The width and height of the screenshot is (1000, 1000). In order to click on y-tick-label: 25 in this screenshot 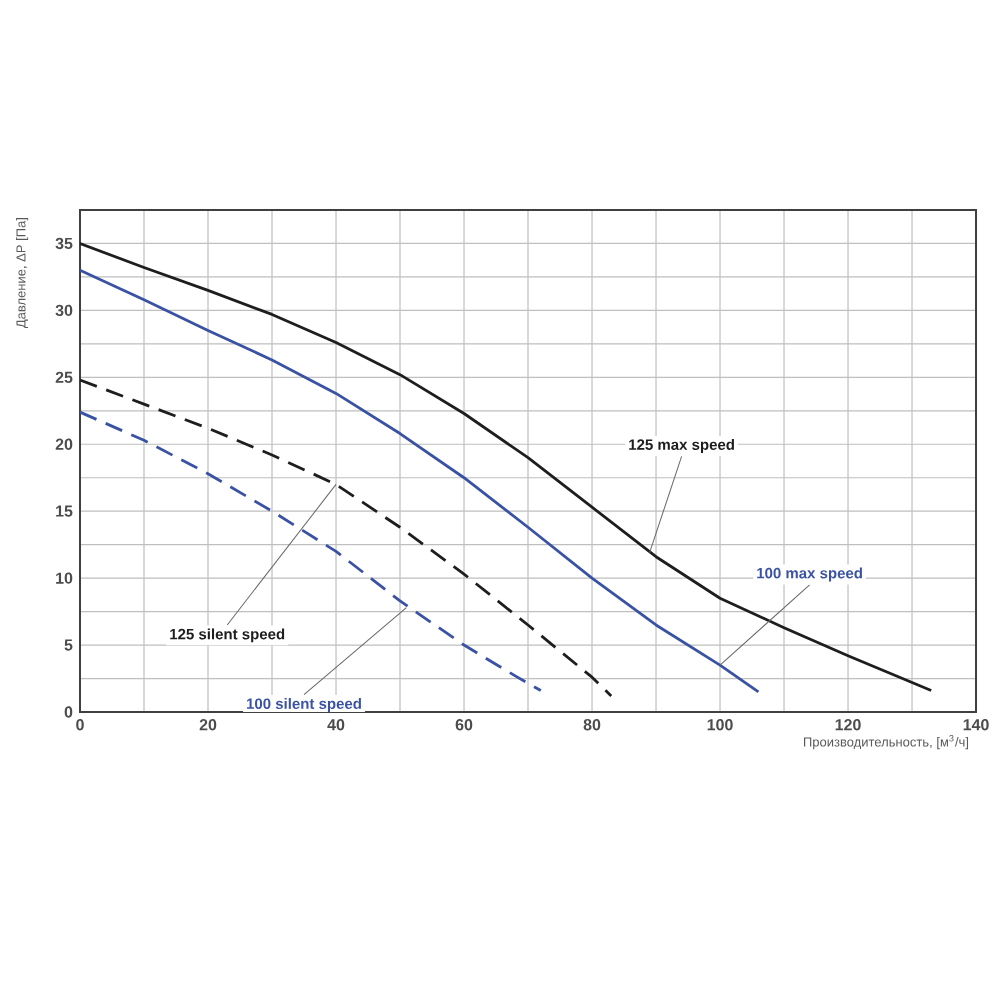, I will do `click(64, 377)`.